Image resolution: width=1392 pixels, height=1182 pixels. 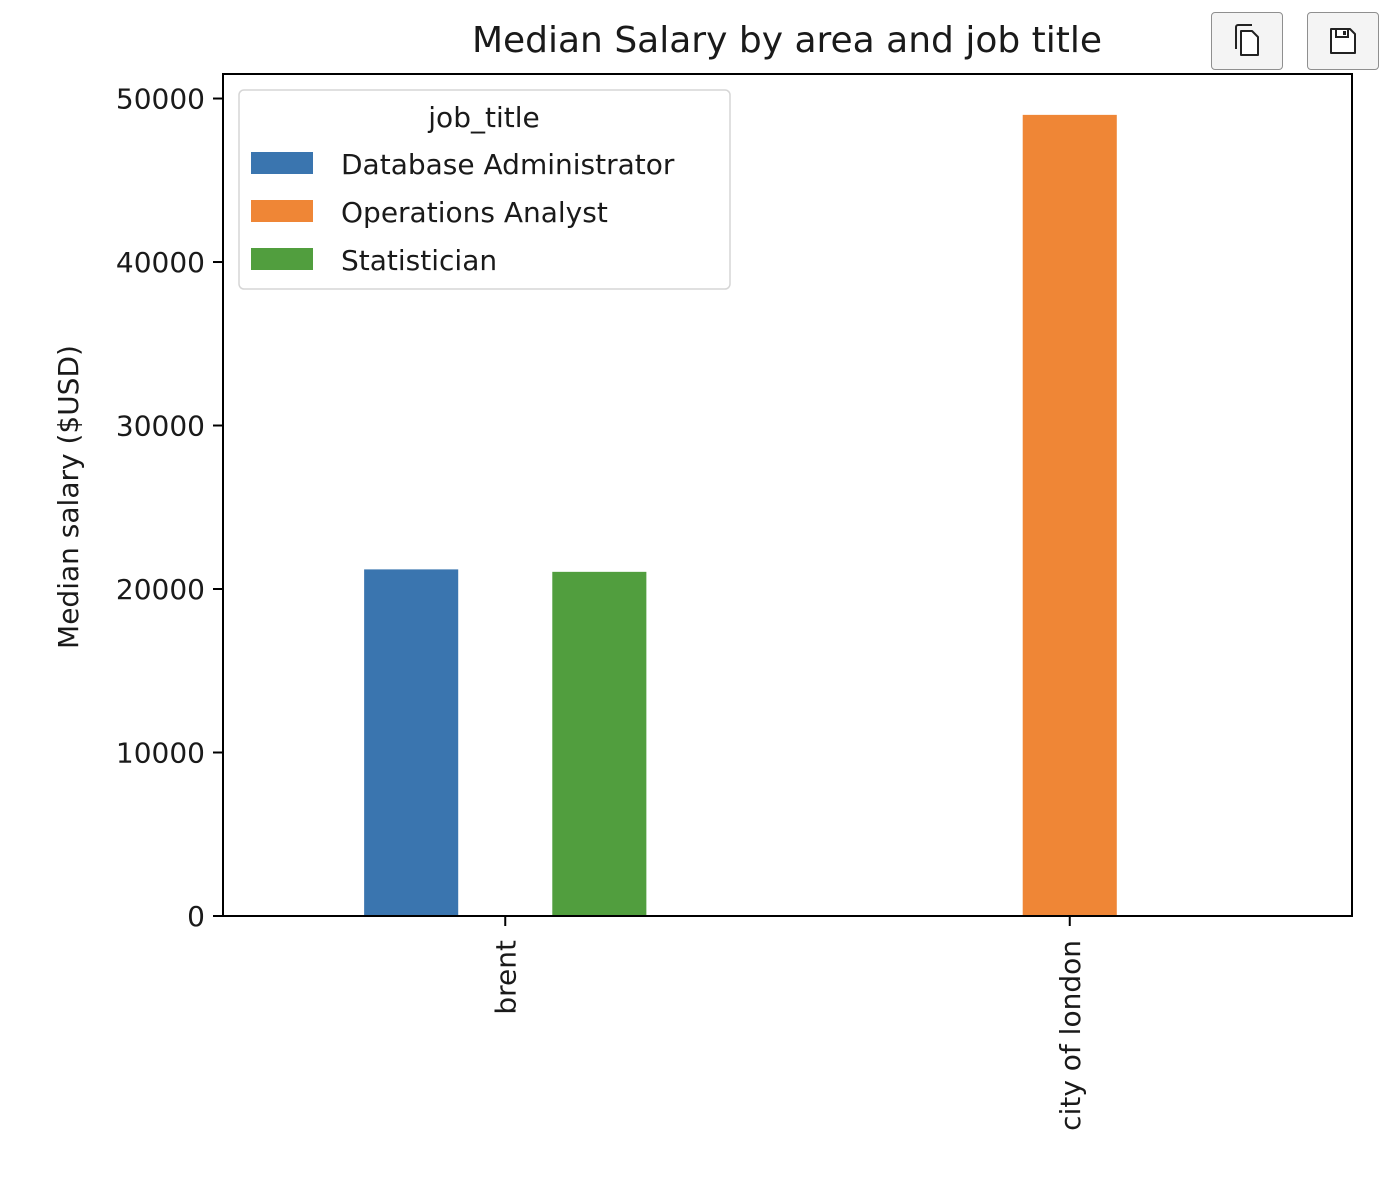 I want to click on y-tick-label: 30000, so click(x=160, y=426).